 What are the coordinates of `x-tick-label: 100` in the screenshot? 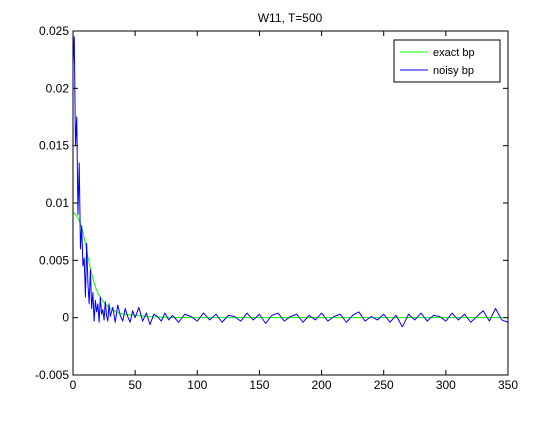 It's located at (197, 385).